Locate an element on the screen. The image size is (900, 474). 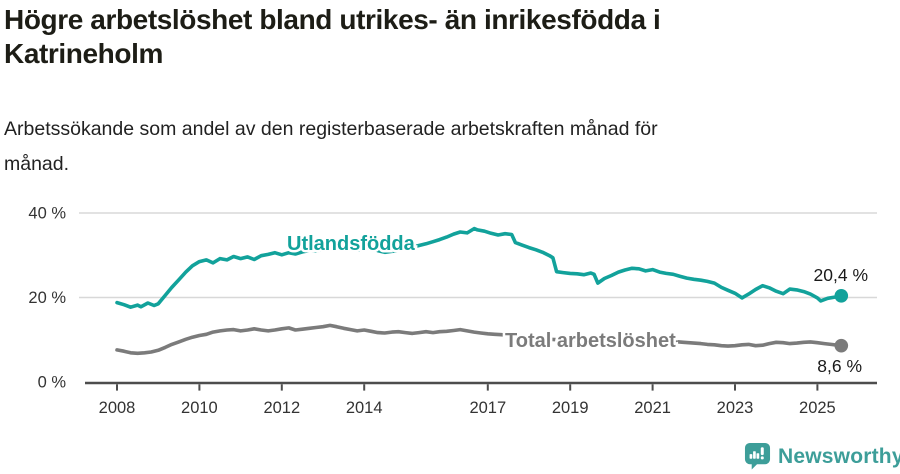
series-line-utlandsfodda is located at coordinates (479, 268).